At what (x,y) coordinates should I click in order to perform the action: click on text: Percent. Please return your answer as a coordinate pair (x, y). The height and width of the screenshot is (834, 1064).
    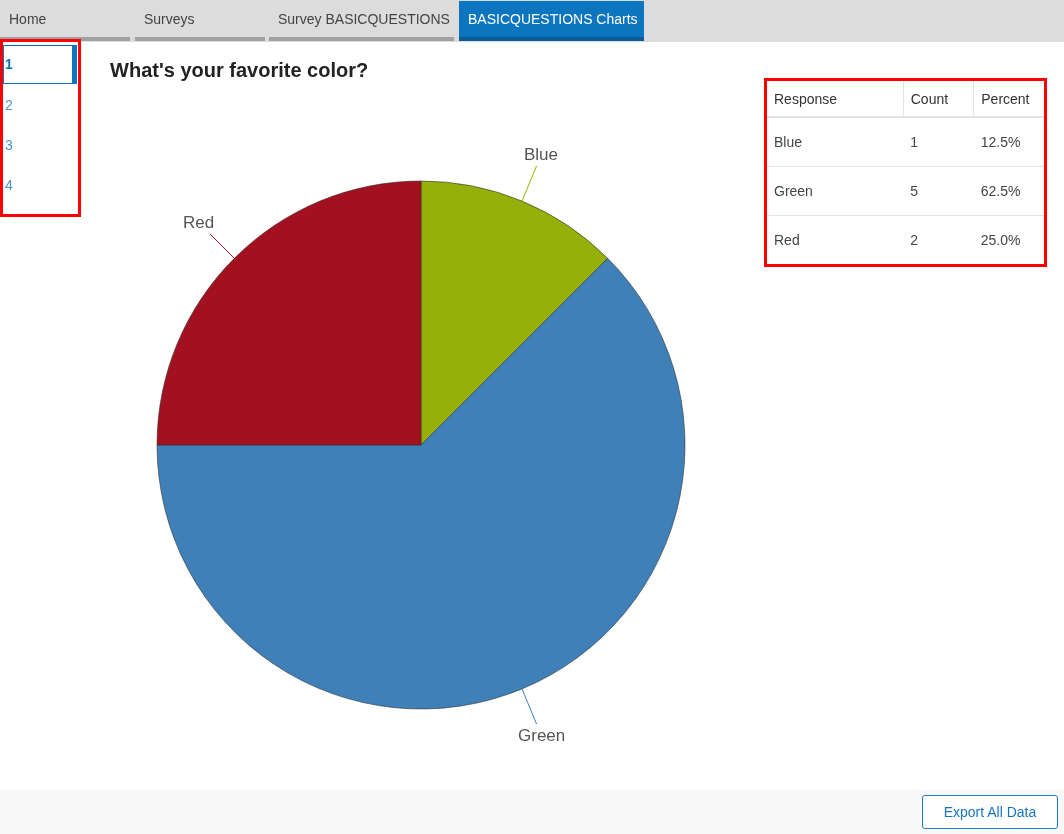
    Looking at the image, I should click on (1008, 99).